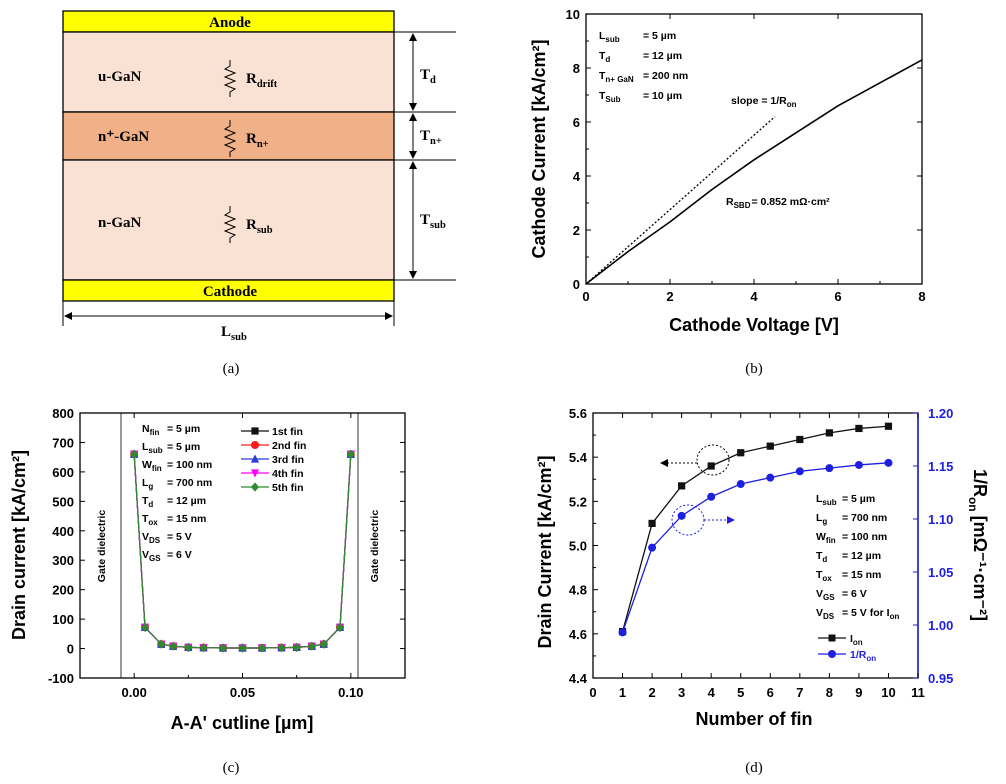 The height and width of the screenshot is (784, 1006). What do you see at coordinates (153, 522) in the screenshot?
I see `annotation-subscript: ox` at bounding box center [153, 522].